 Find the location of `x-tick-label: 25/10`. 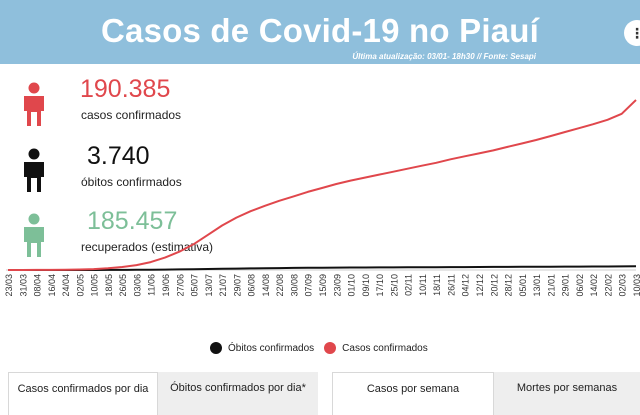

x-tick-label: 25/10 is located at coordinates (394, 285).